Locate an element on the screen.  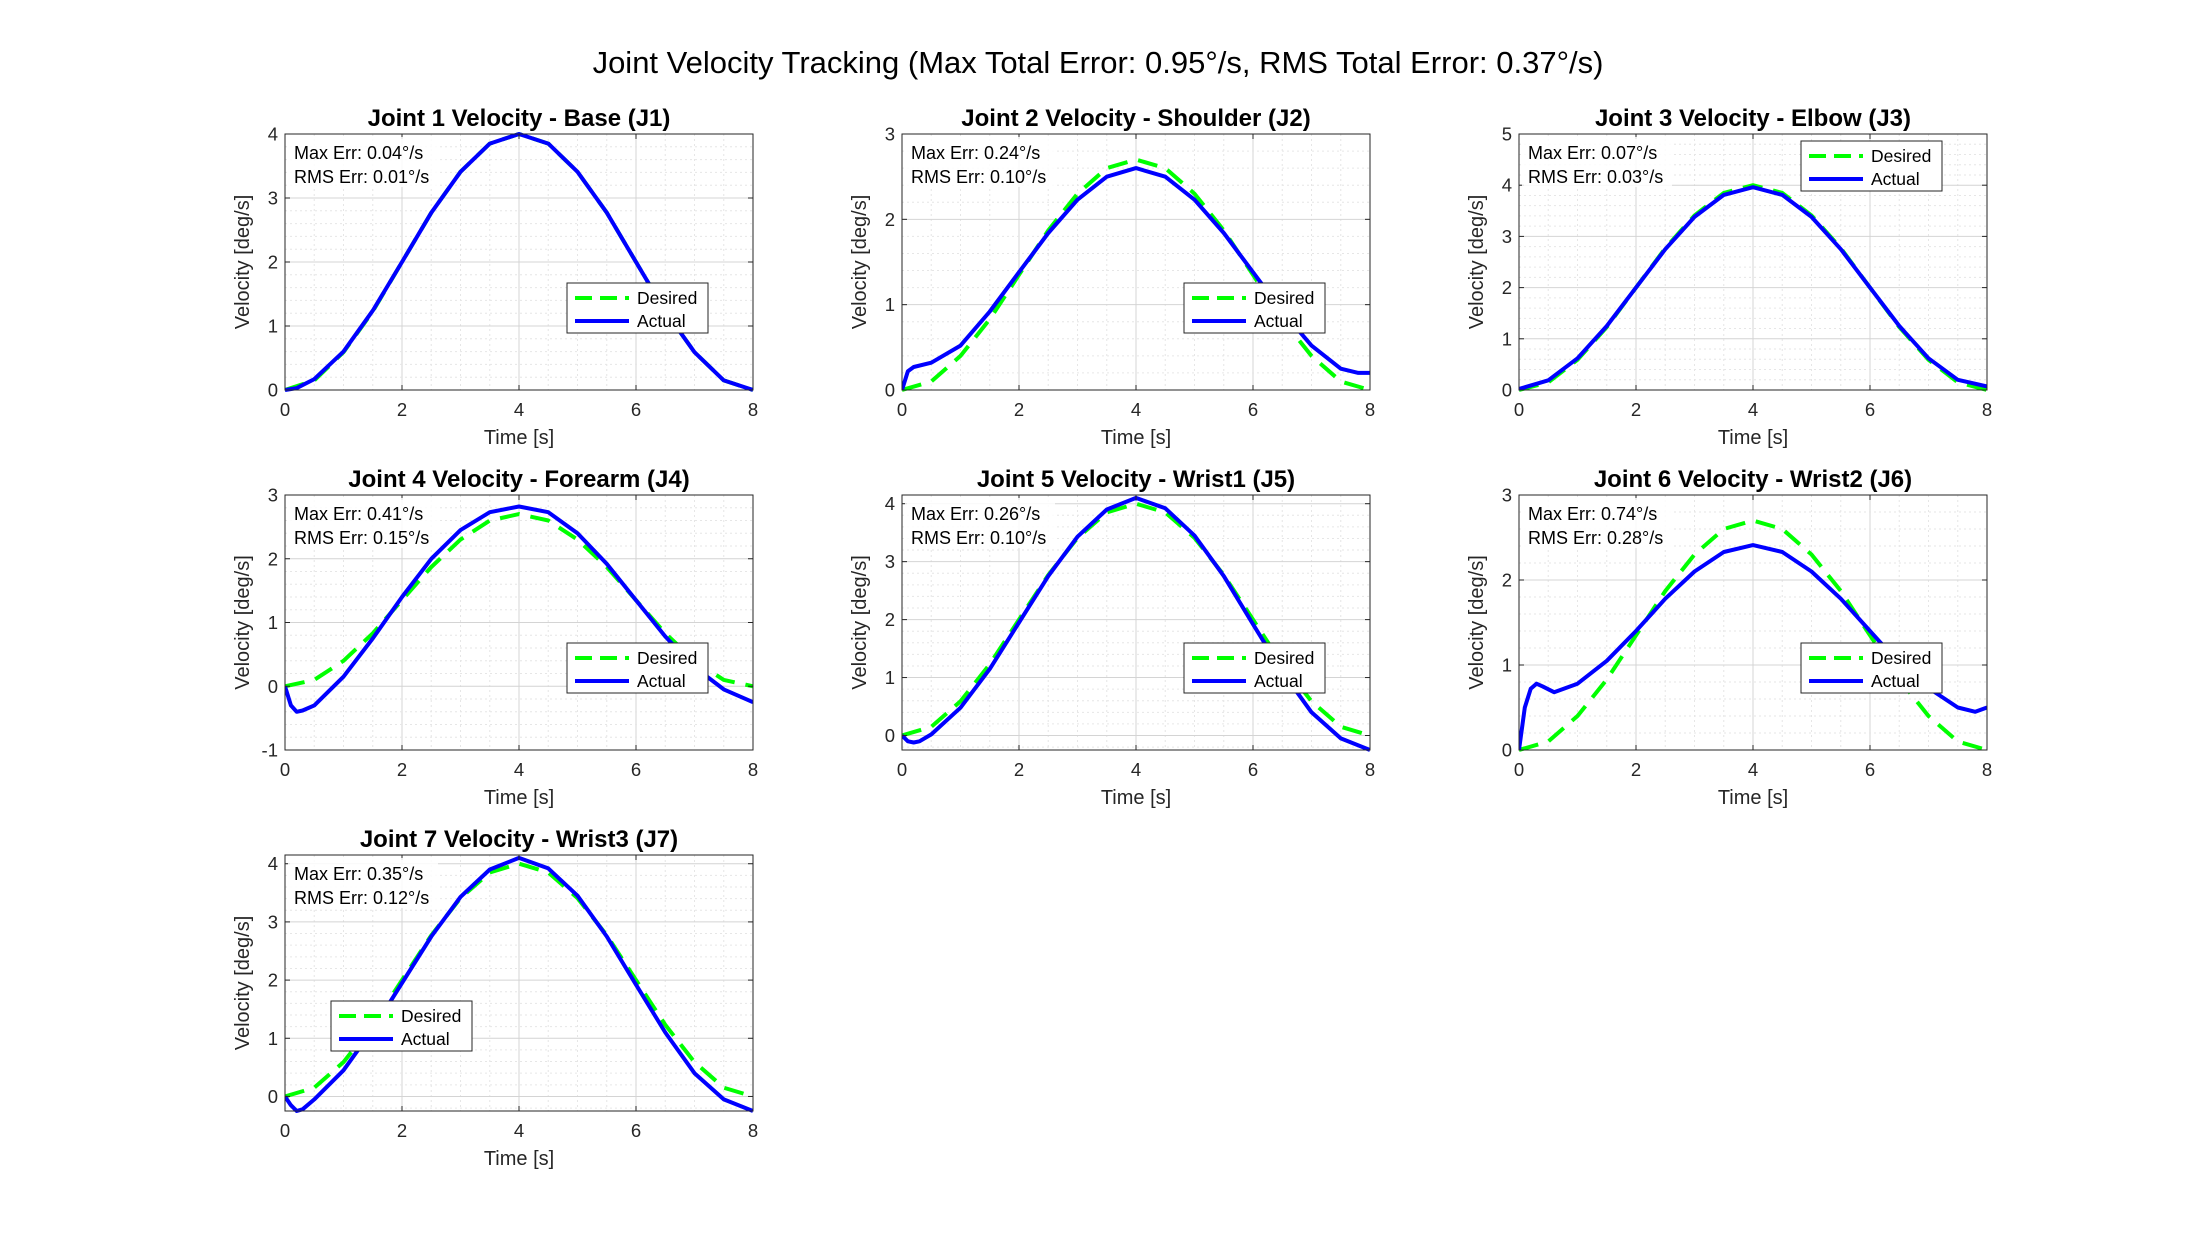
max-error-text: Max Err: 0.74°/s is located at coordinates (1592, 514).